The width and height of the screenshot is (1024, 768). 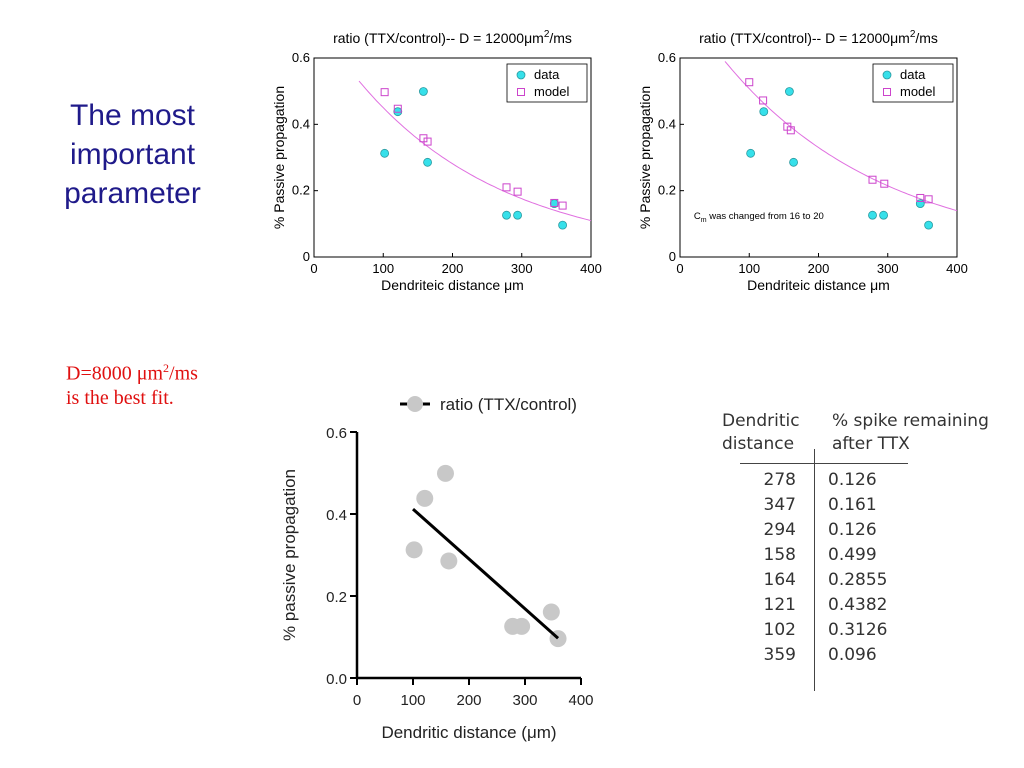 I want to click on cell-spike-remaining: 0.096, so click(x=852, y=655).